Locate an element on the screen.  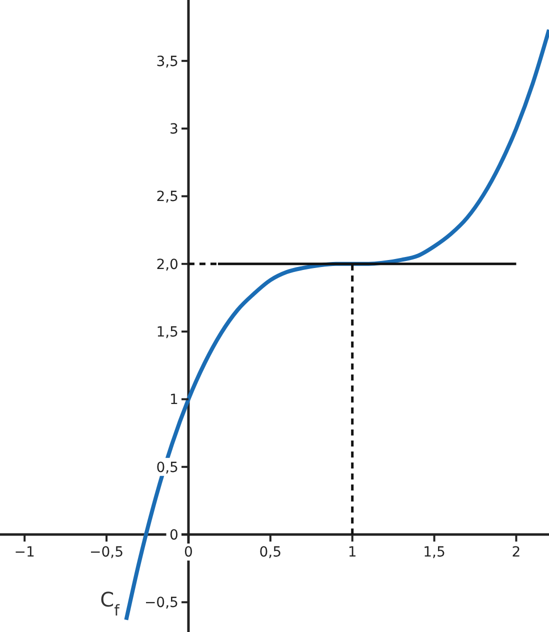
y-tick-label: 0,5 is located at coordinates (167, 468).